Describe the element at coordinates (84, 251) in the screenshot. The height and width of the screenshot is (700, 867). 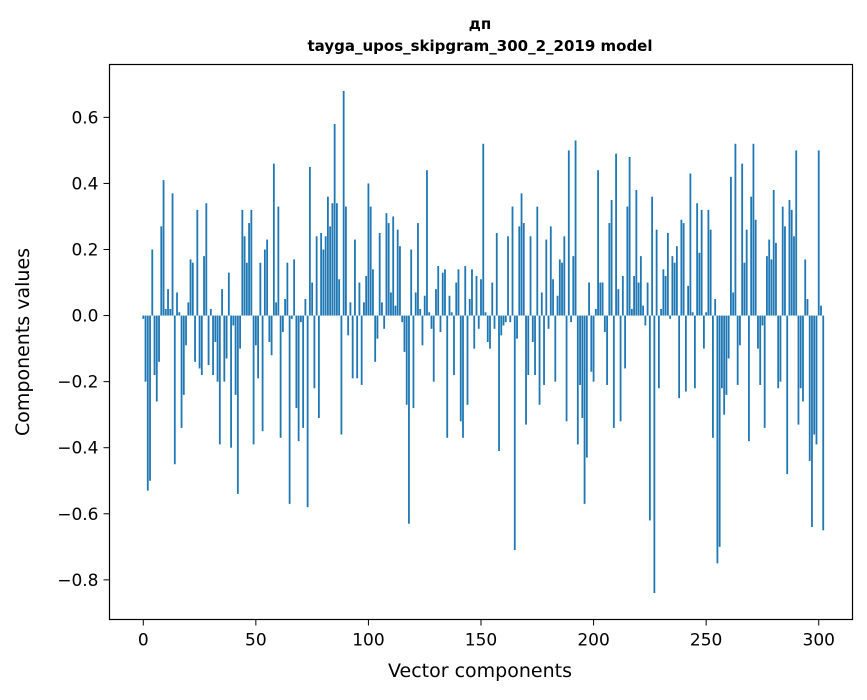
I see `y-tick-label-5: 0.2` at that location.